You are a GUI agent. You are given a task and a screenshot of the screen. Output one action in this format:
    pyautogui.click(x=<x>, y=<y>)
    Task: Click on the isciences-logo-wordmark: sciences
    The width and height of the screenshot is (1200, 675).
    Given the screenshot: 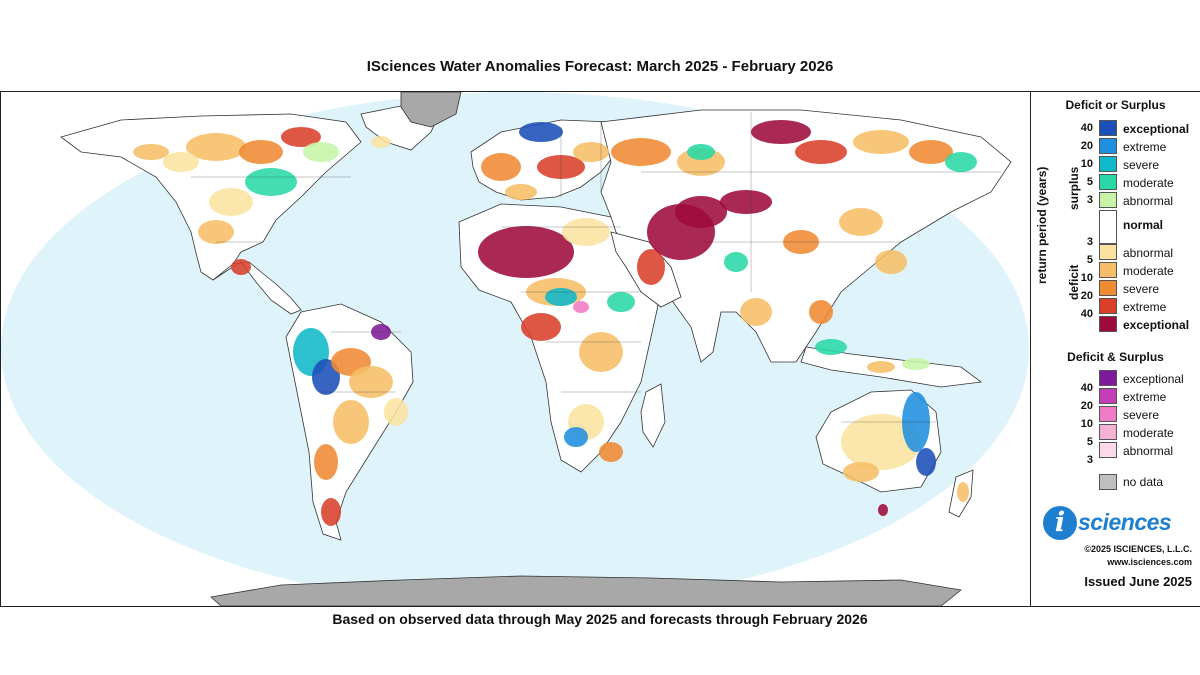 What is the action you would take?
    pyautogui.click(x=1125, y=522)
    